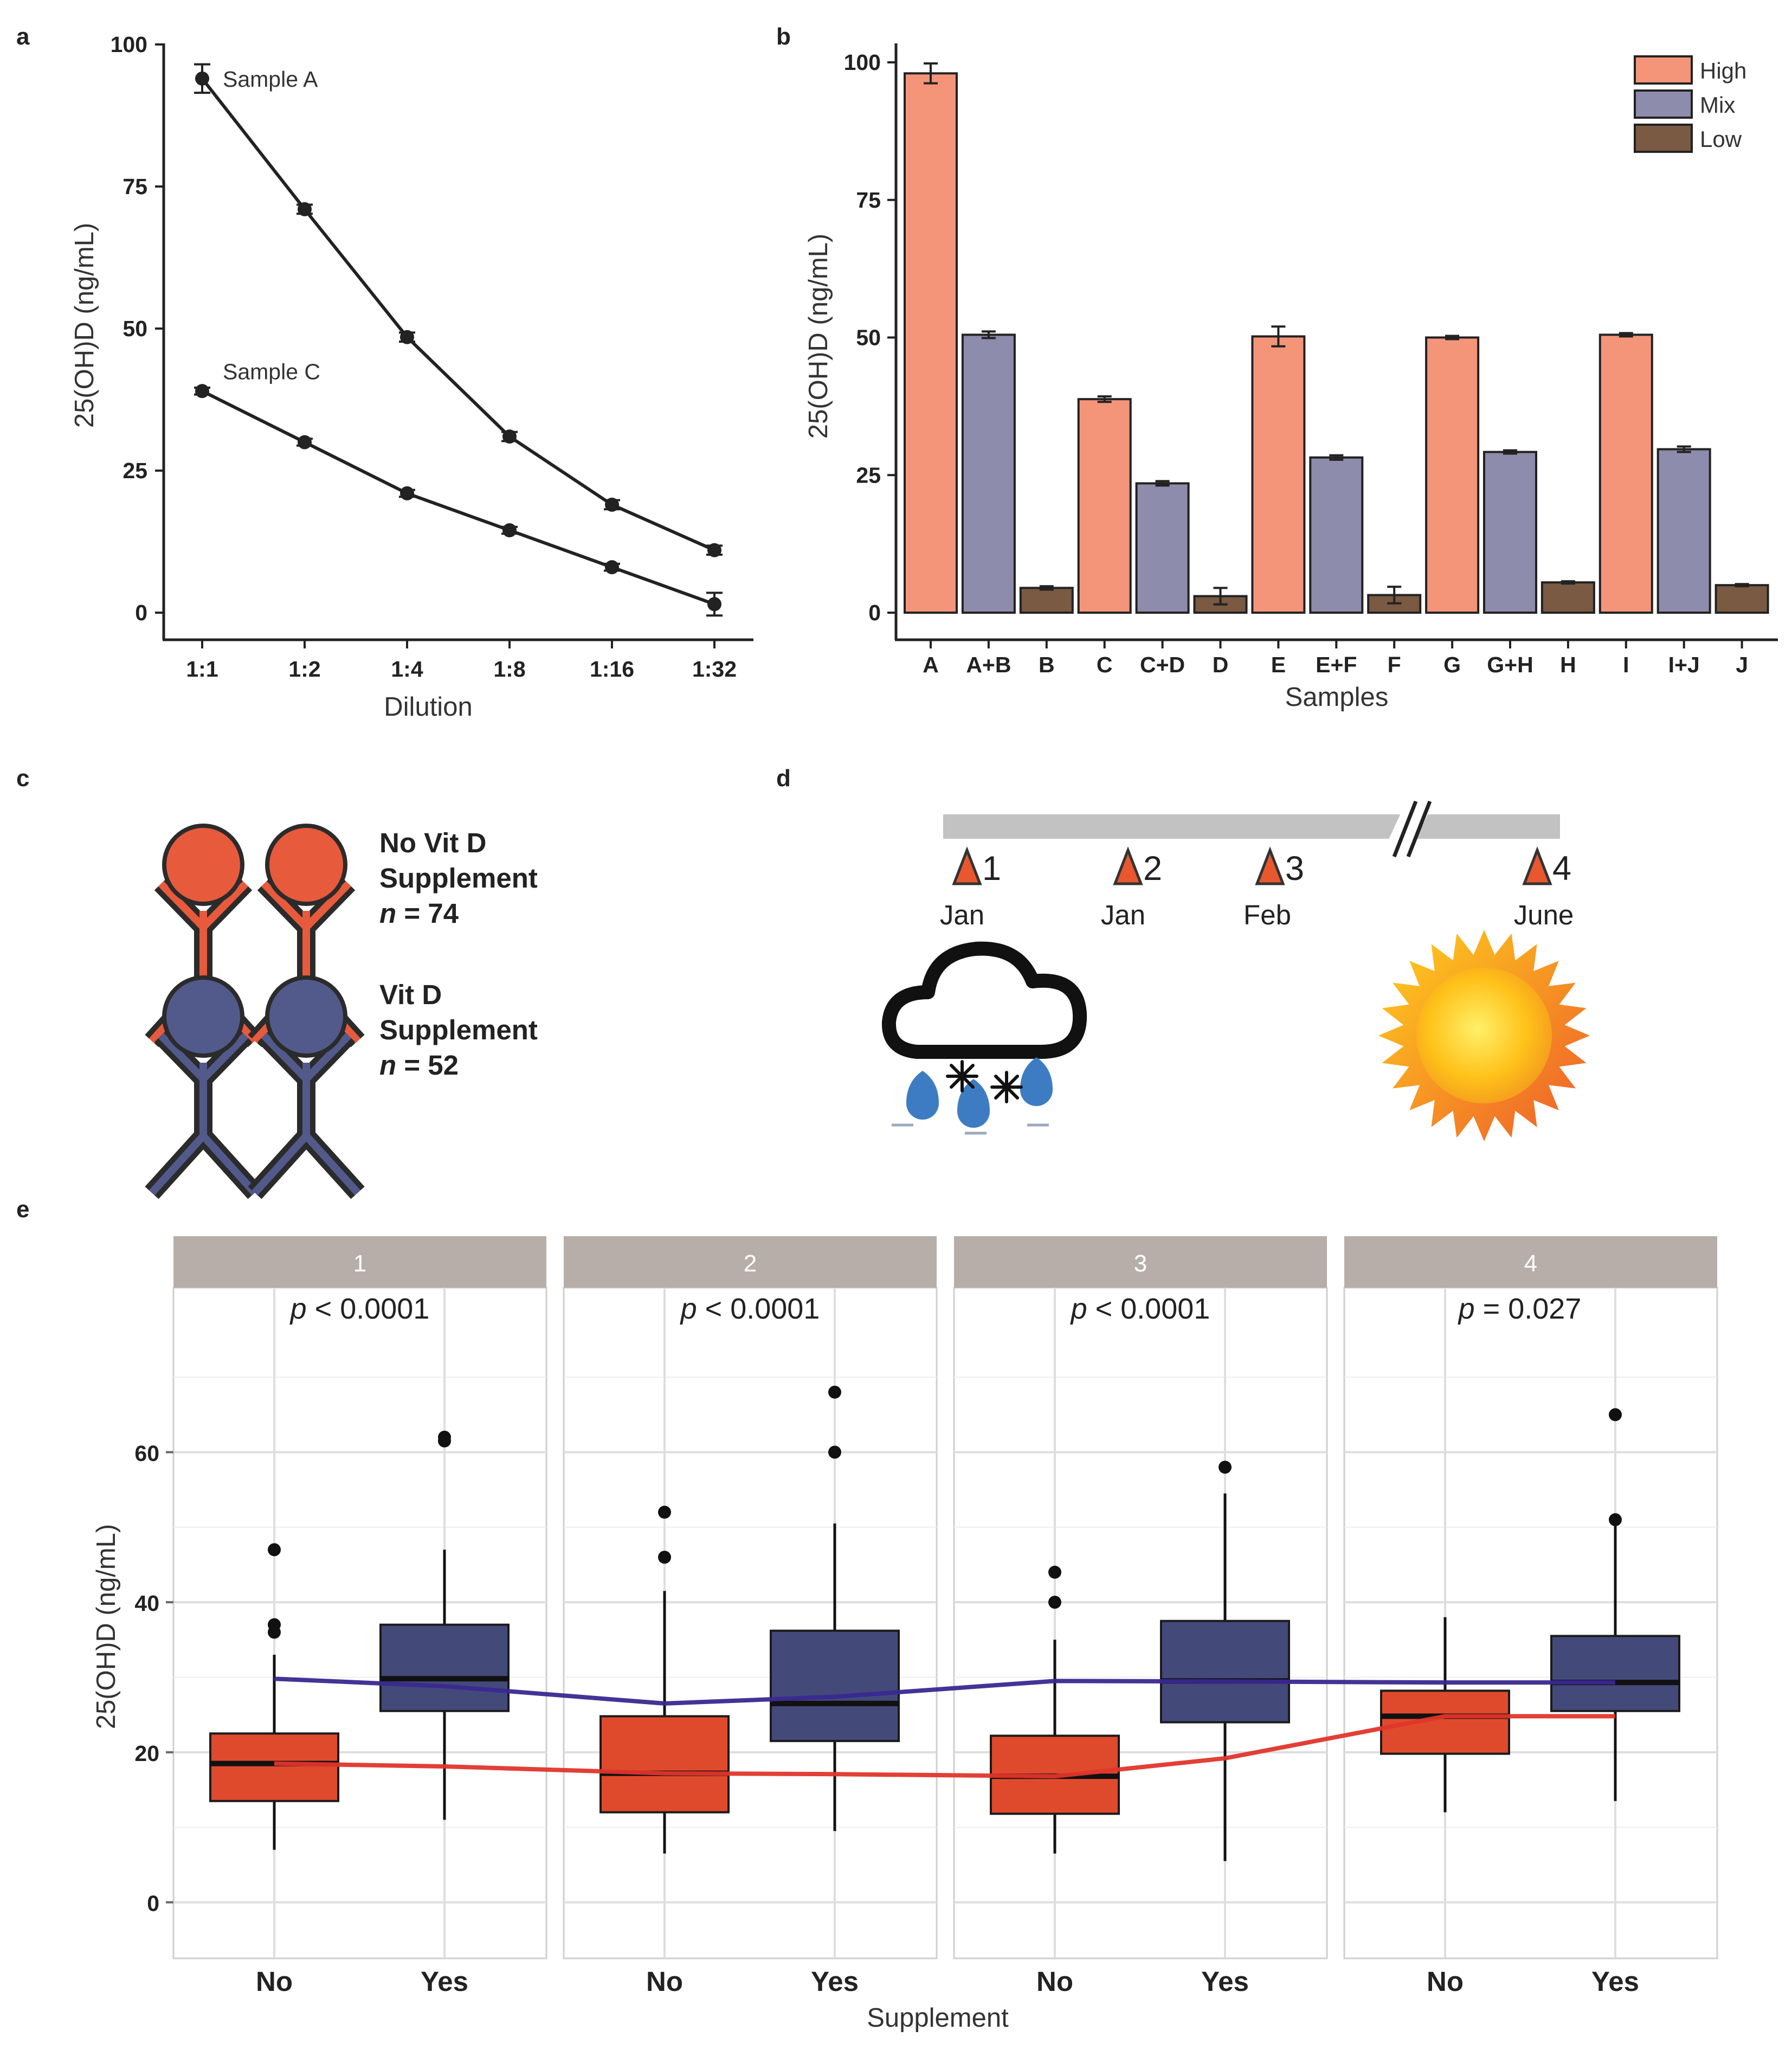 The image size is (1792, 2050). What do you see at coordinates (819, 336) in the screenshot?
I see `panel-b-ylabel: 25(OH)D (ng/mL)` at bounding box center [819, 336].